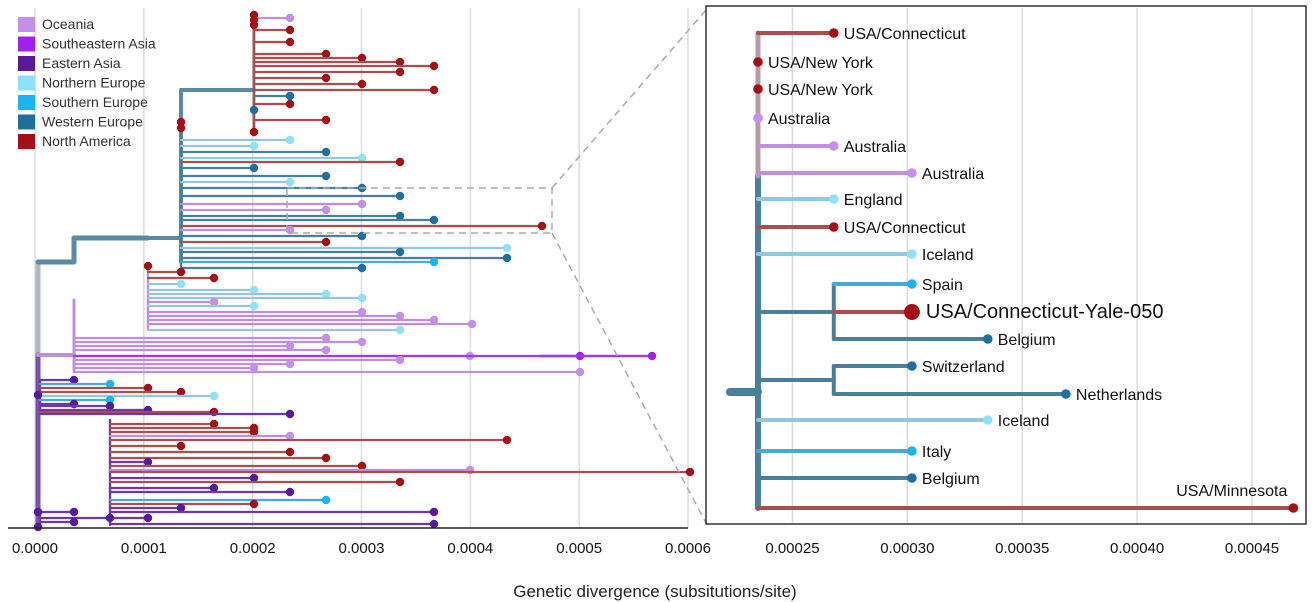 Image resolution: width=1313 pixels, height=602 pixels. Describe the element at coordinates (470, 548) in the screenshot. I see `main-tick-label: 0.0004` at that location.